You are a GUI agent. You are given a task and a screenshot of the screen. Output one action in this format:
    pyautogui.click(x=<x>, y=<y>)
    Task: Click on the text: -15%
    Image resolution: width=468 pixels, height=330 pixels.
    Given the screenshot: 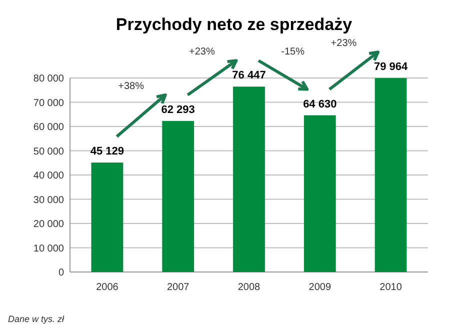 What is the action you would take?
    pyautogui.click(x=293, y=52)
    